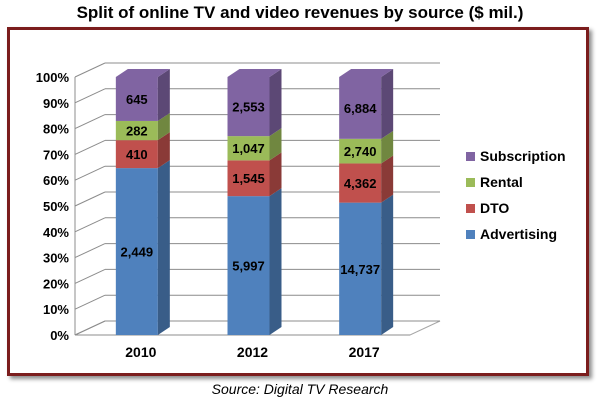  I want to click on data-label-dto-2010: 410, so click(137, 154).